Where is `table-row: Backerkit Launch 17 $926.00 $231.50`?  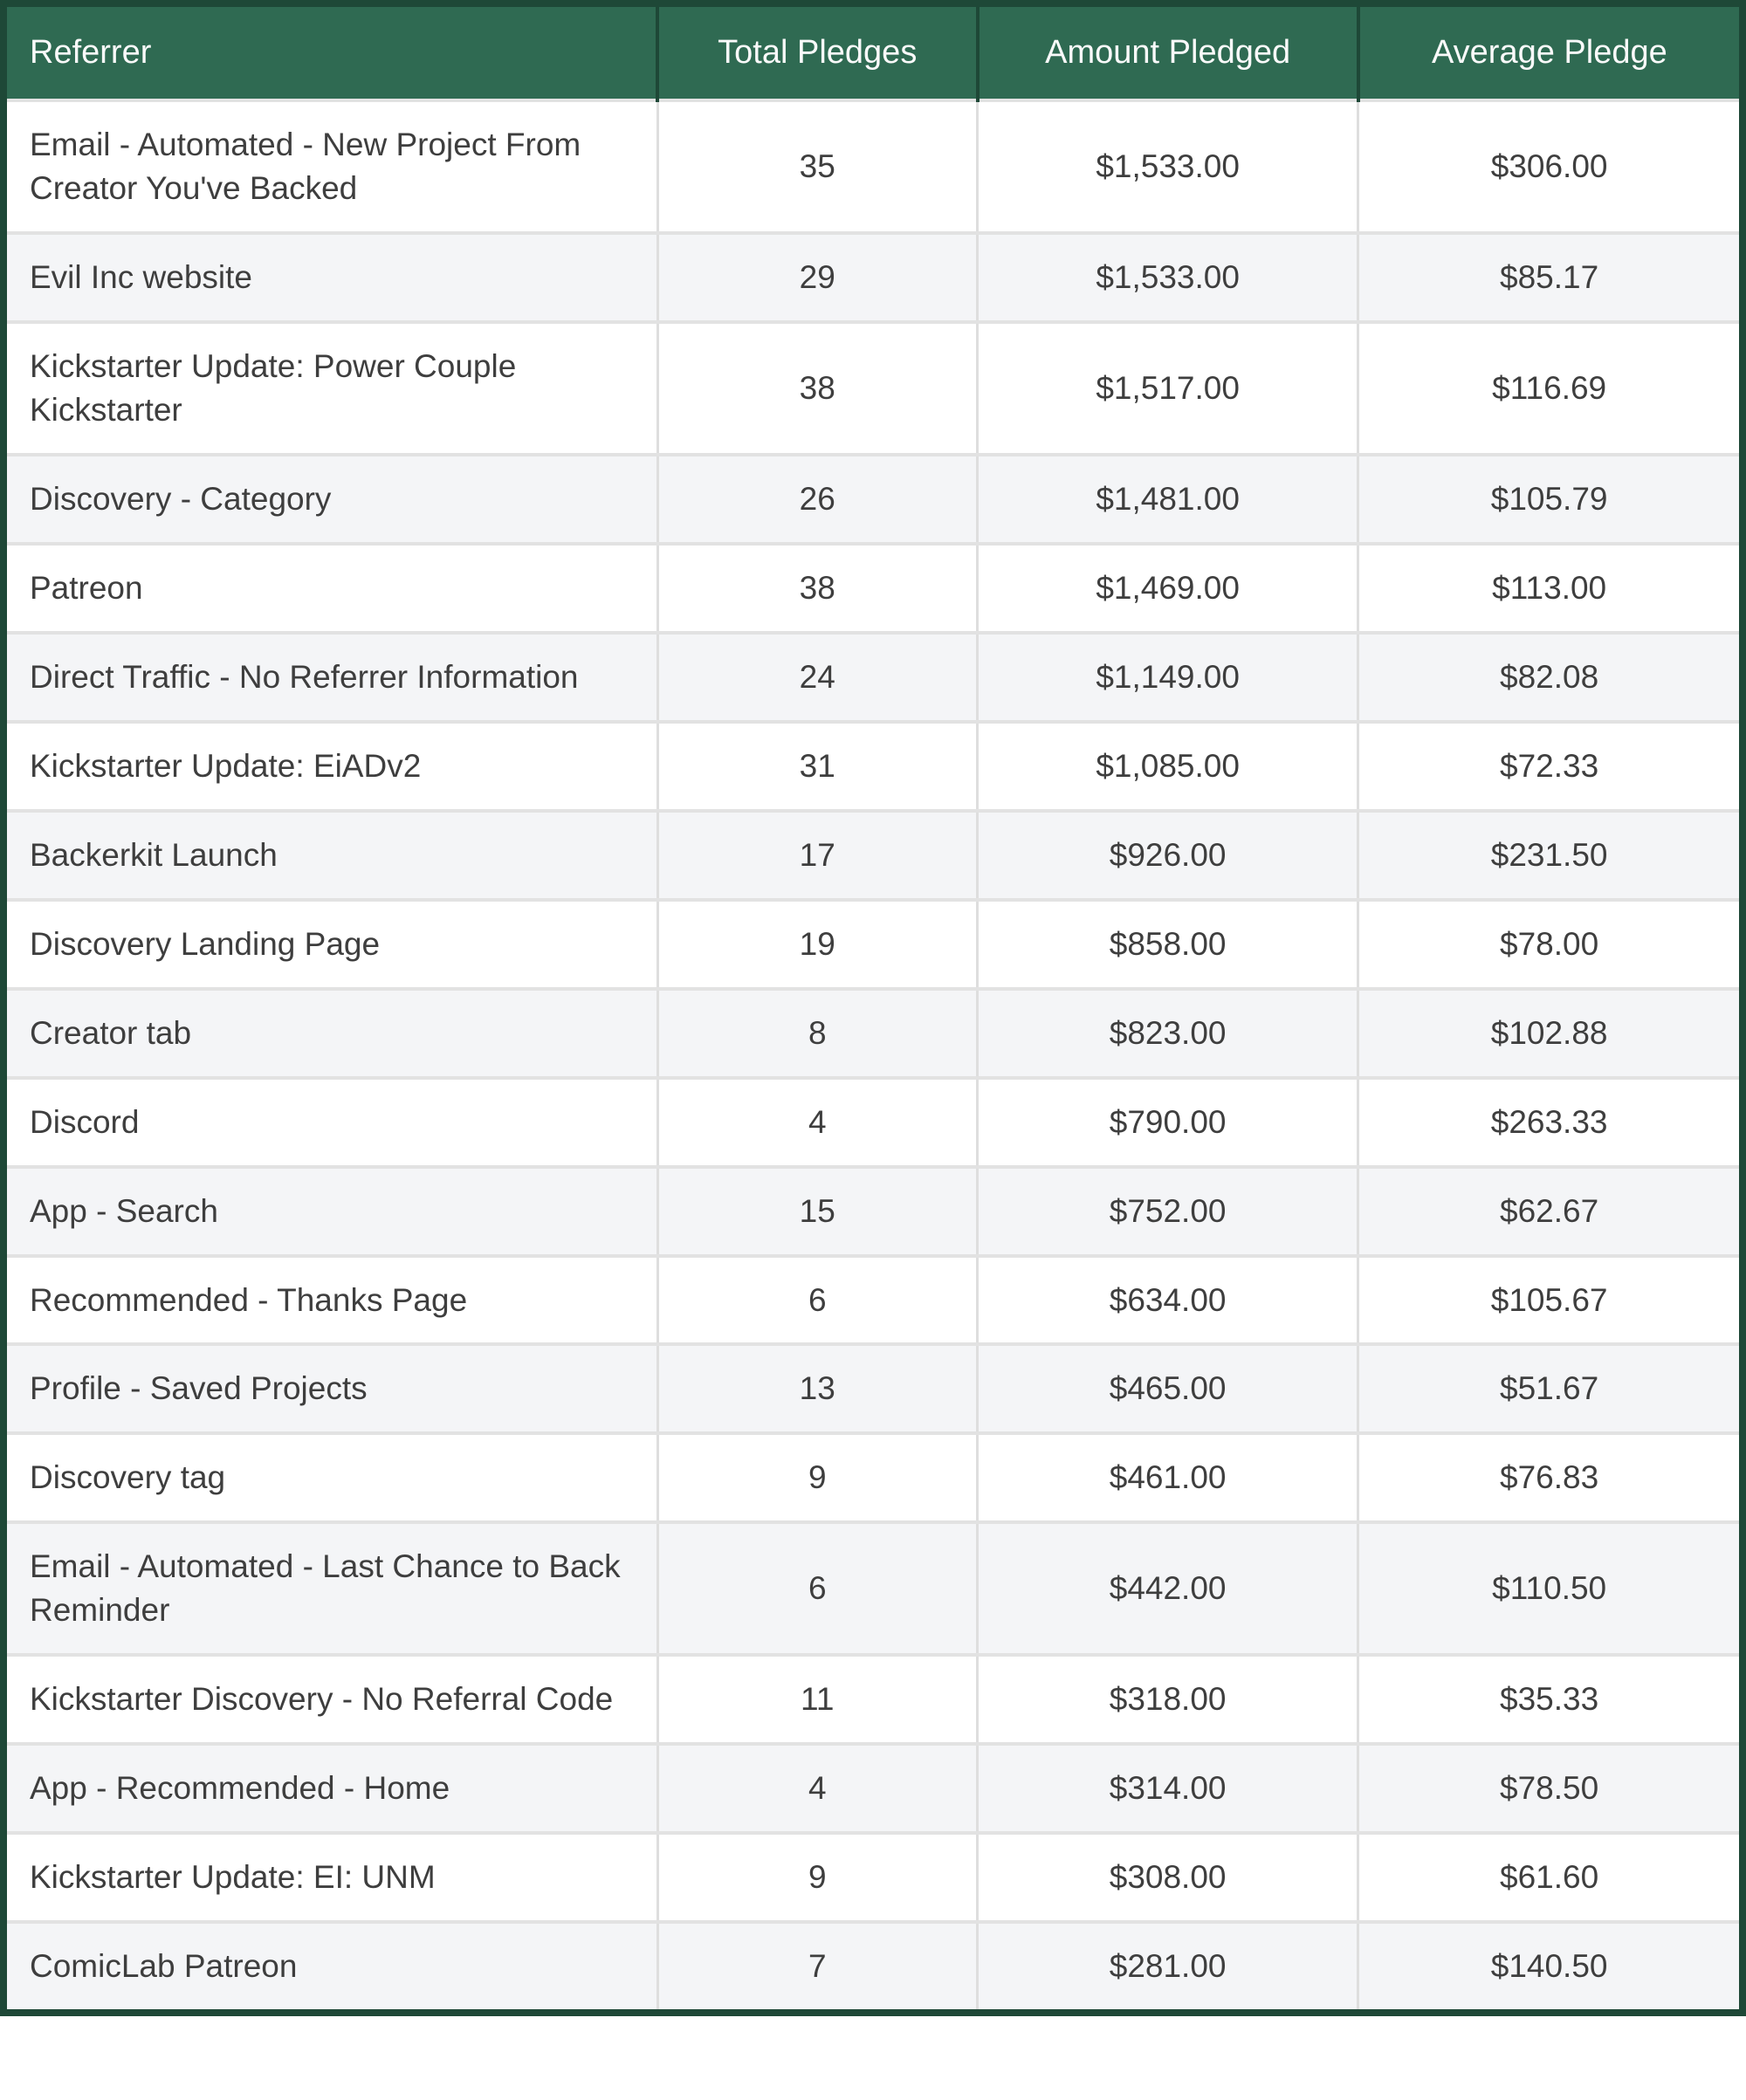 table-row: Backerkit Launch 17 $926.00 $231.50 is located at coordinates (873, 854).